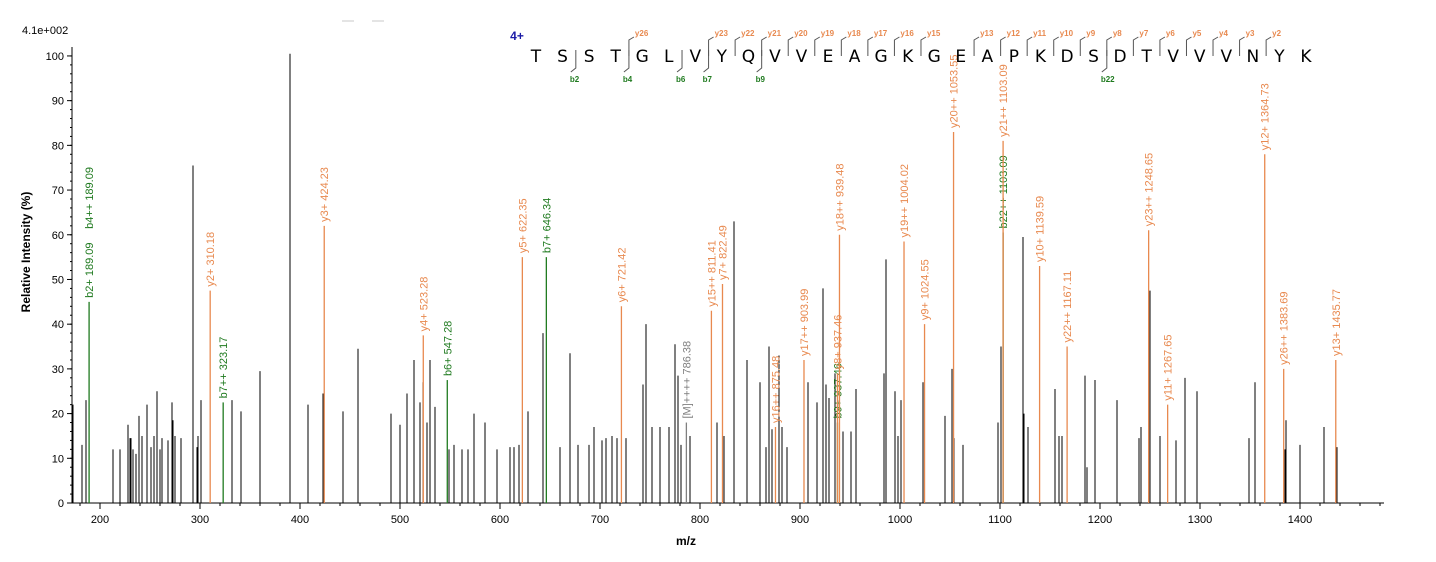  What do you see at coordinates (622, 275) in the screenshot?
I see `peak-label: y6+ 721.42` at bounding box center [622, 275].